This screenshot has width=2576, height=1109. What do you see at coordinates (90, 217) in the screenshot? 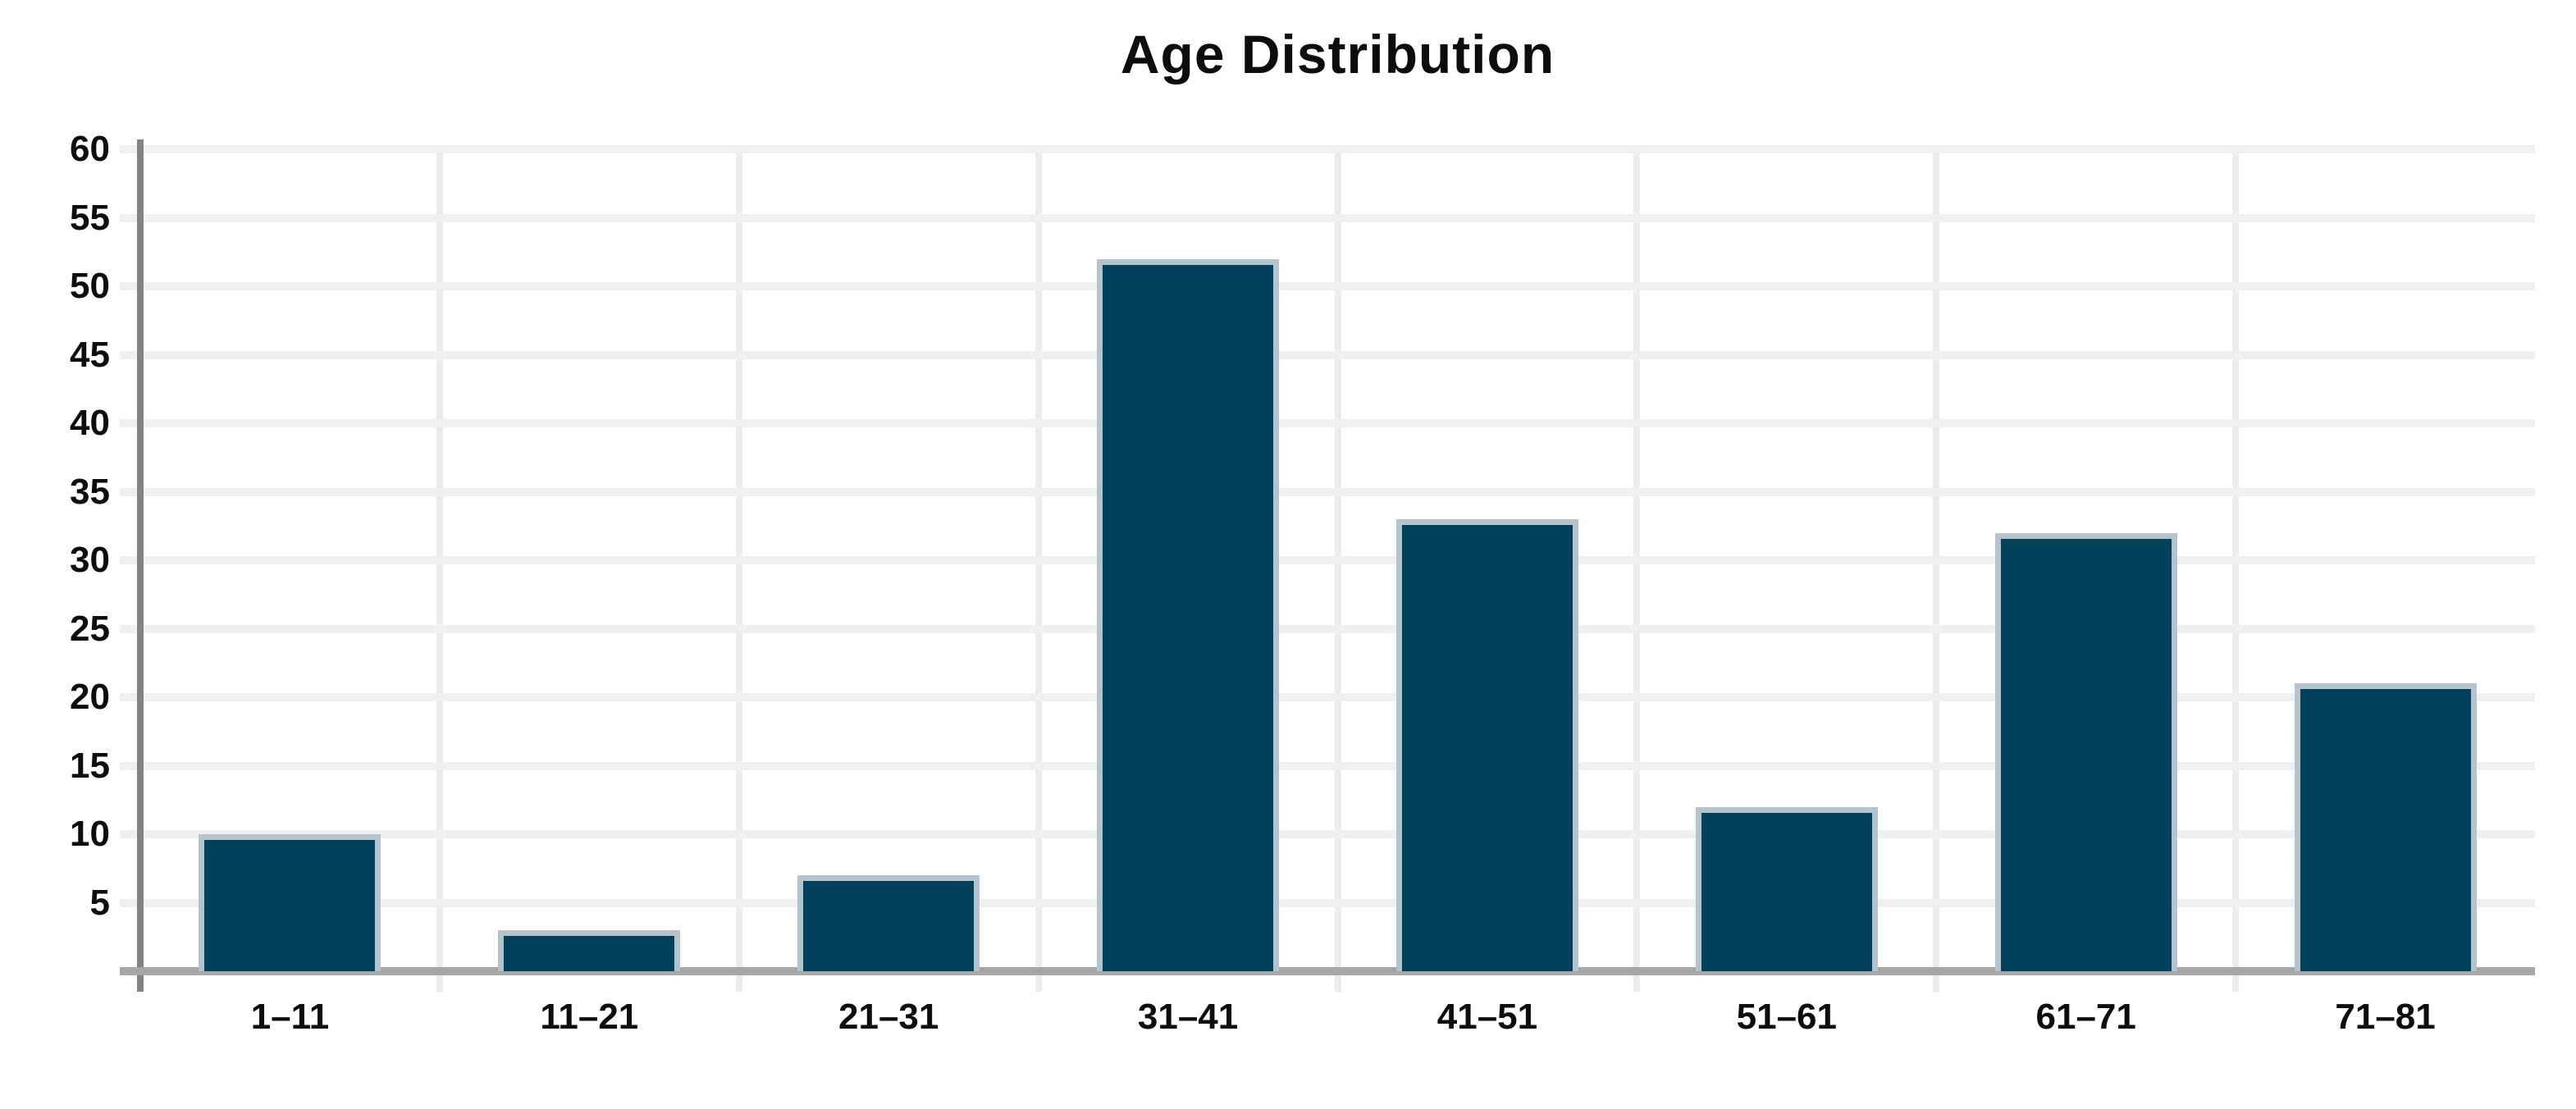
I see `y-tick-label: 55` at bounding box center [90, 217].